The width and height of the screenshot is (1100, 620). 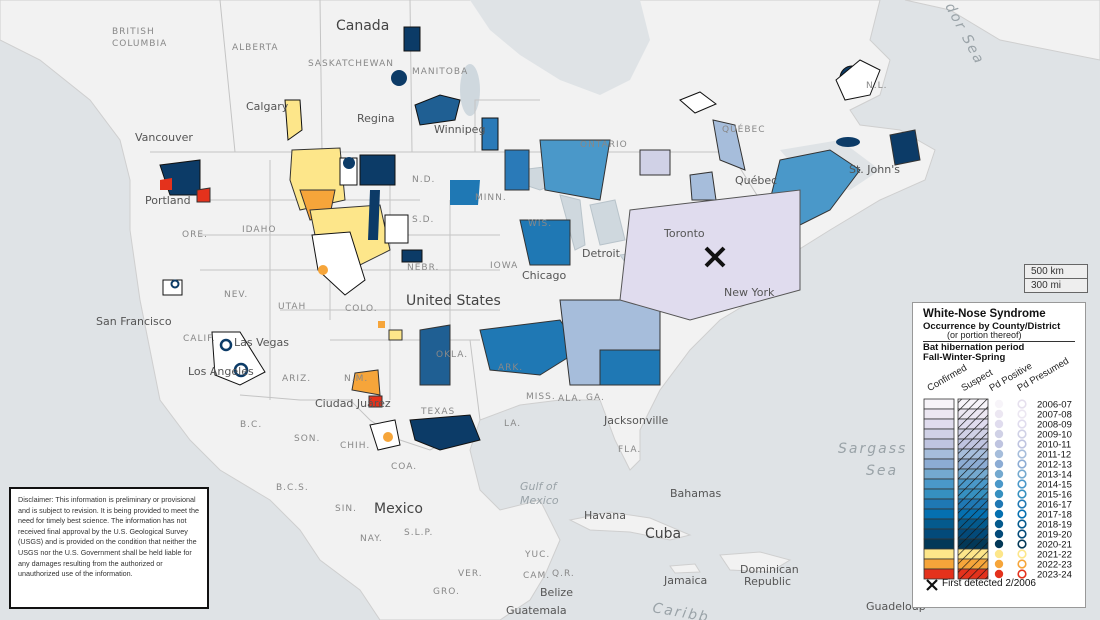 What do you see at coordinates (491, 198) in the screenshot?
I see `label-minn: MINN.` at bounding box center [491, 198].